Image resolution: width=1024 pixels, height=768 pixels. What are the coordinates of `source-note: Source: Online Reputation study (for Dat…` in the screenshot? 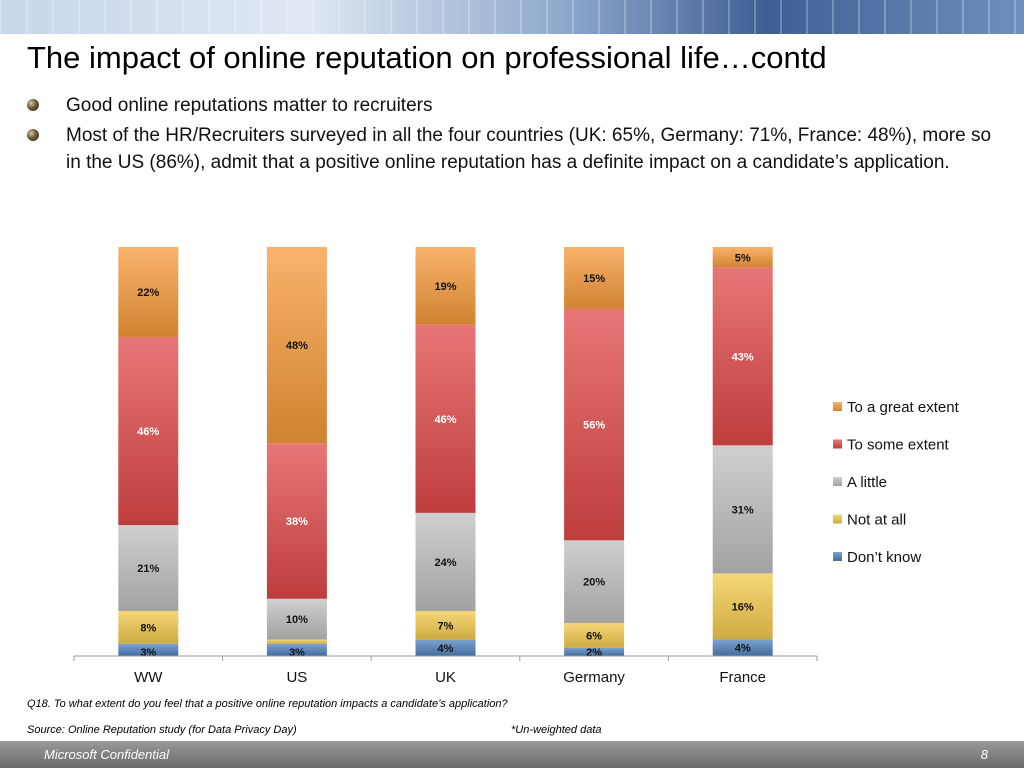 It's located at (162, 730).